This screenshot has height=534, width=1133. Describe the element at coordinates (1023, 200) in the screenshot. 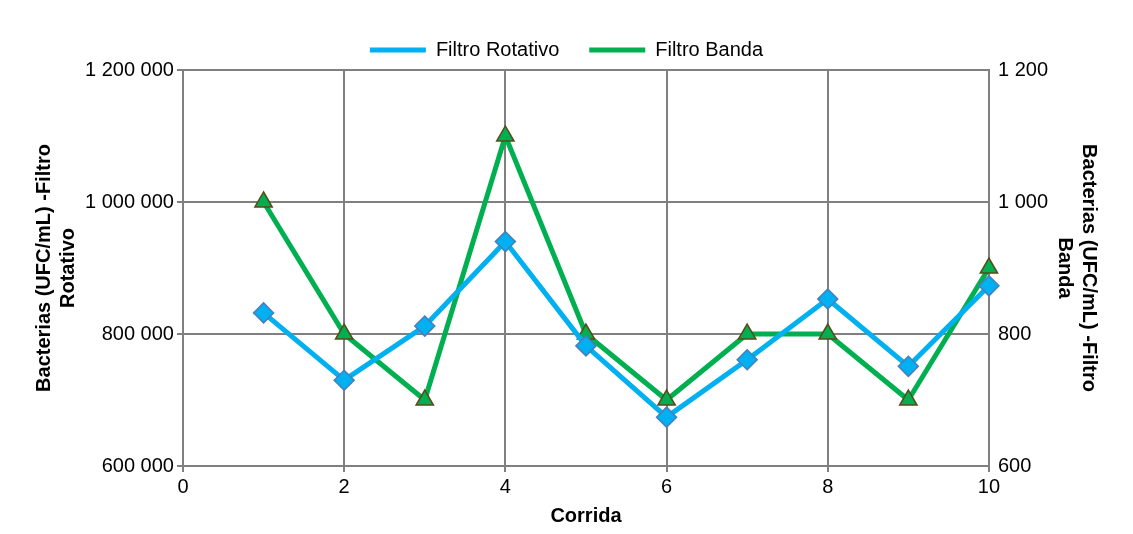

I see `y2-tick-label: 1 000` at that location.